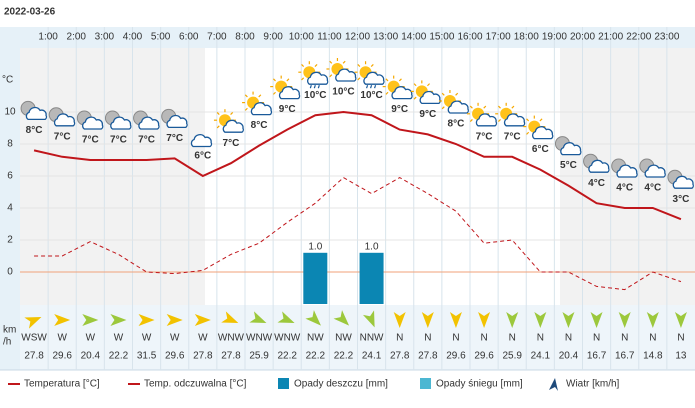 This screenshot has width=695, height=408. What do you see at coordinates (10, 208) in the screenshot?
I see `y-tick-label: 4` at bounding box center [10, 208].